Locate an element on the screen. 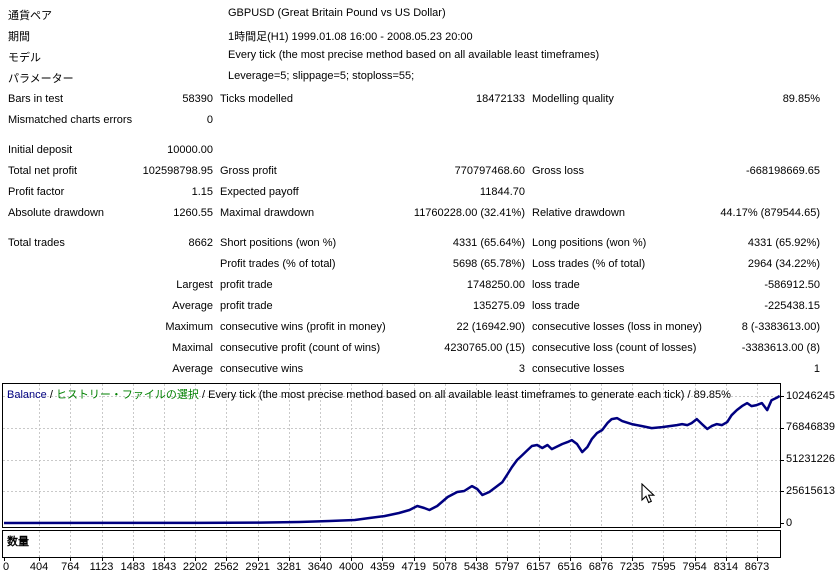 This screenshot has width=835, height=580. x-axis-label: 1123 is located at coordinates (101, 567).